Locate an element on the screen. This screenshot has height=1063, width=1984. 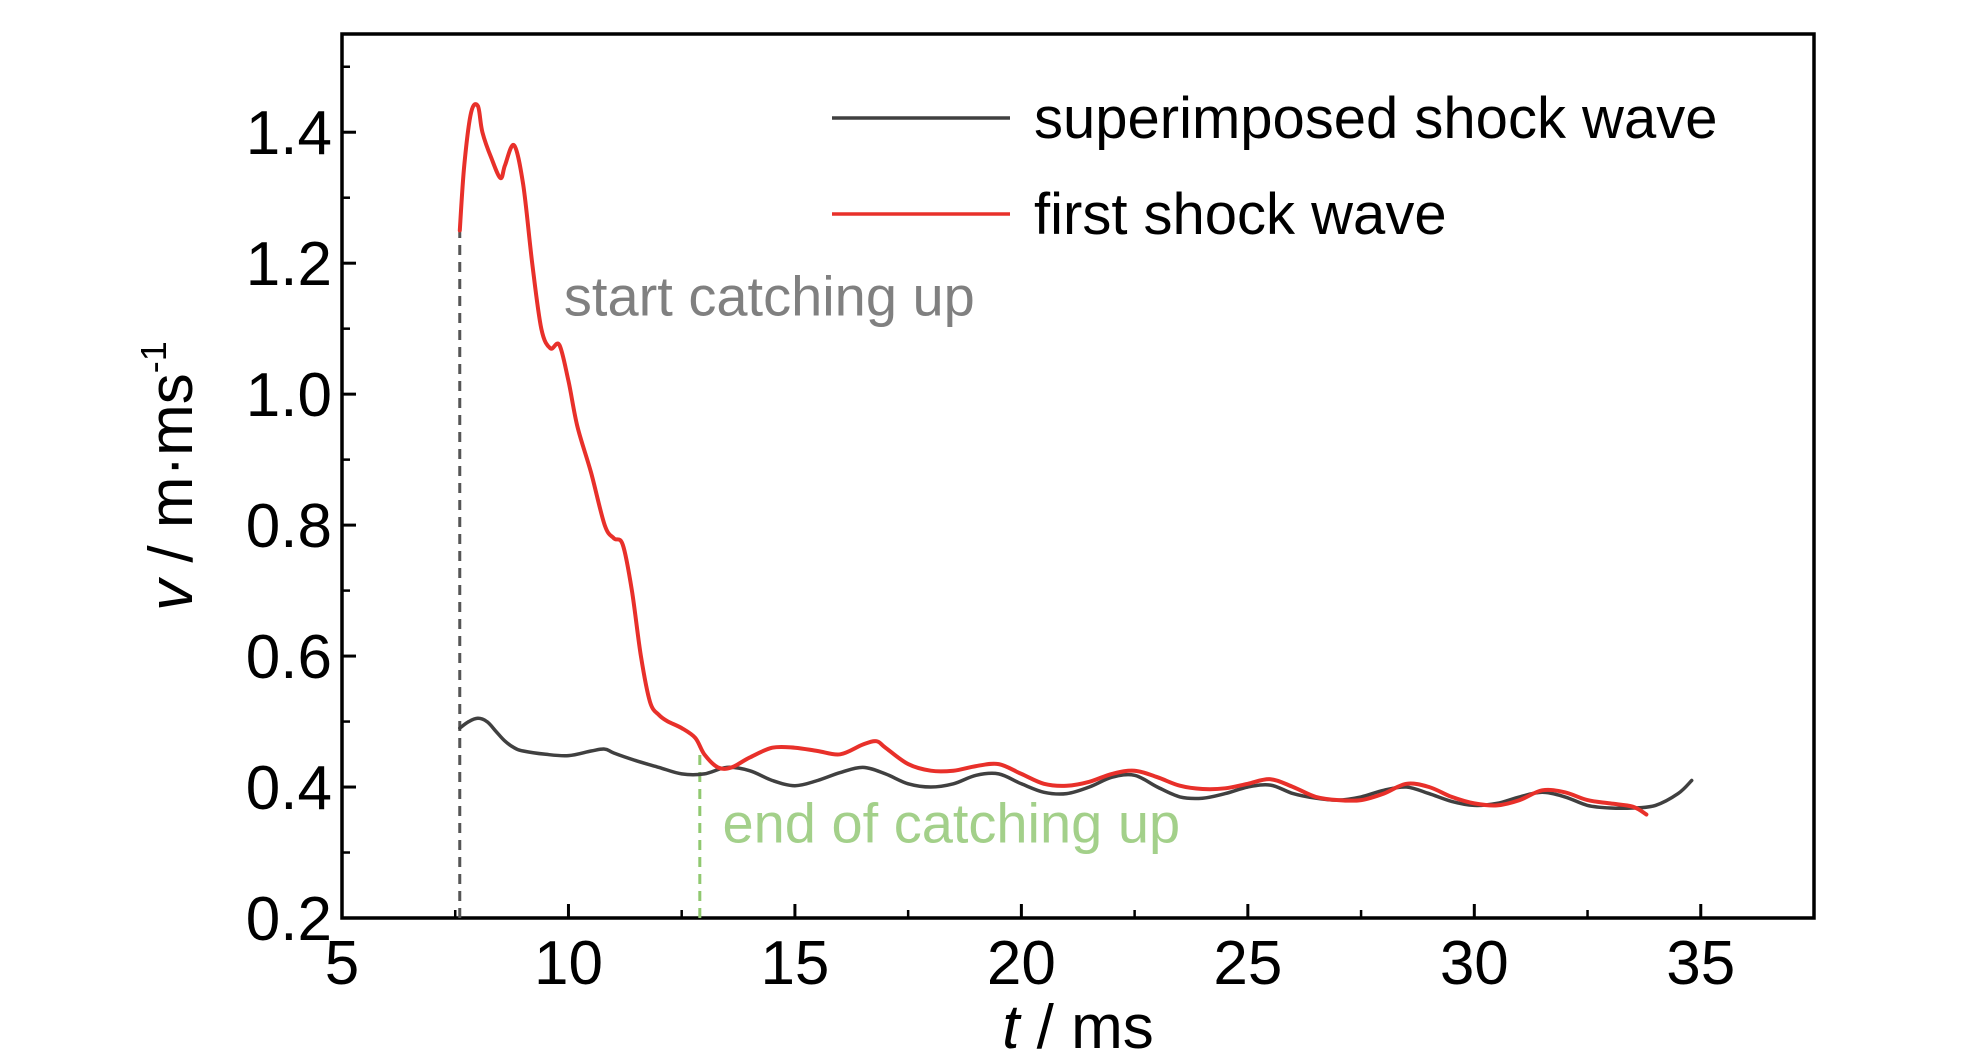
y-tick-label: 0.8 is located at coordinates (289, 526).